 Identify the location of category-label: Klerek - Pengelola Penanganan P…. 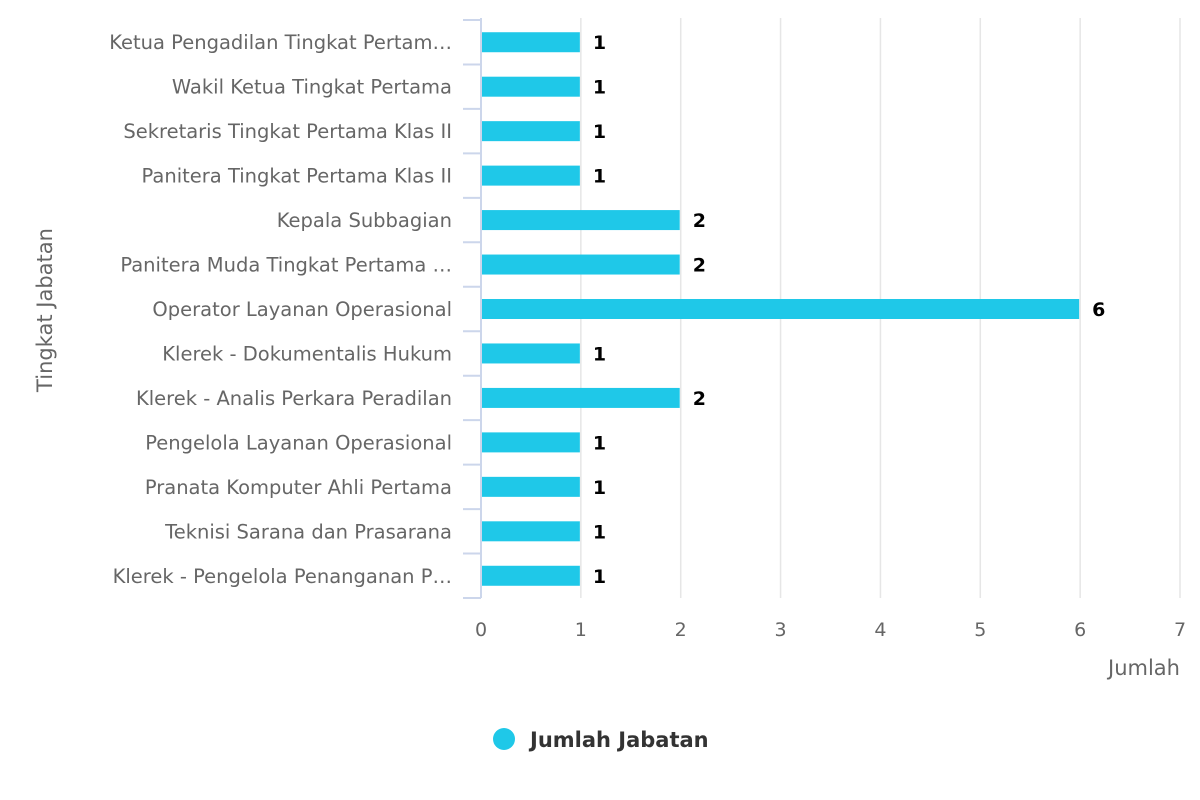
(282, 576).